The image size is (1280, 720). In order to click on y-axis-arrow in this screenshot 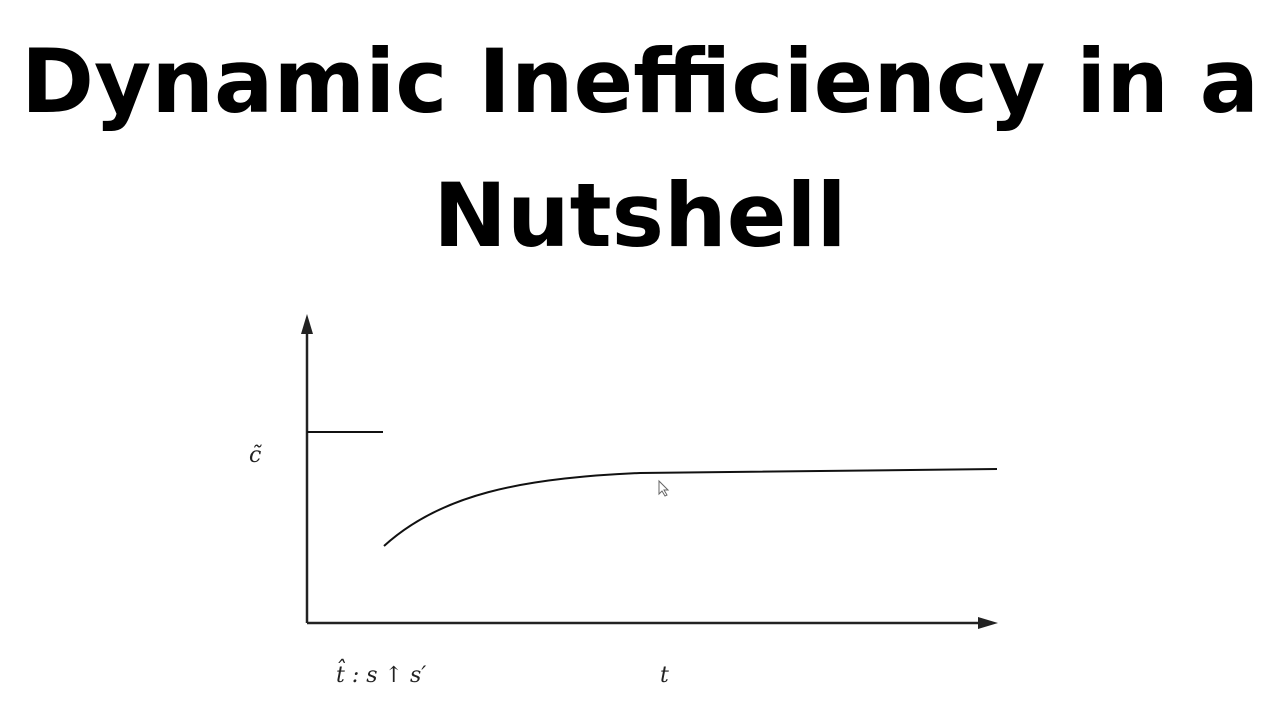, I will do `click(307, 324)`.